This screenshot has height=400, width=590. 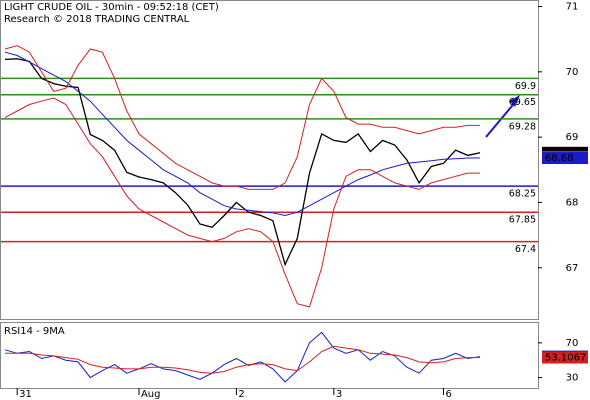 What do you see at coordinates (559, 158) in the screenshot?
I see `price-label: 68.68` at bounding box center [559, 158].